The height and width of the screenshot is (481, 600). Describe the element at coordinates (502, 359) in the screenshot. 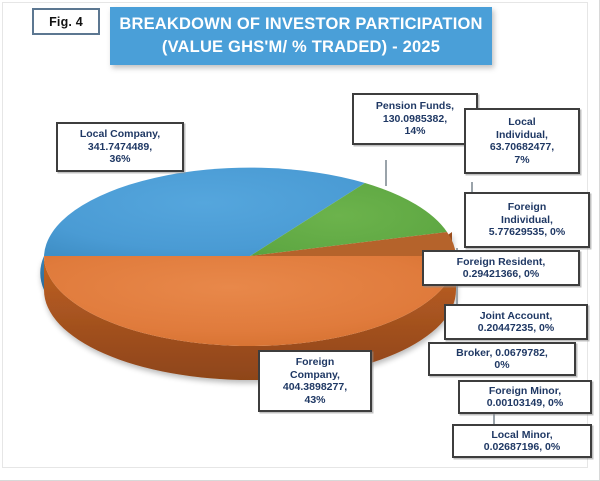

I see `callout-broker: Broker, 0.0679782, 0%` at that location.